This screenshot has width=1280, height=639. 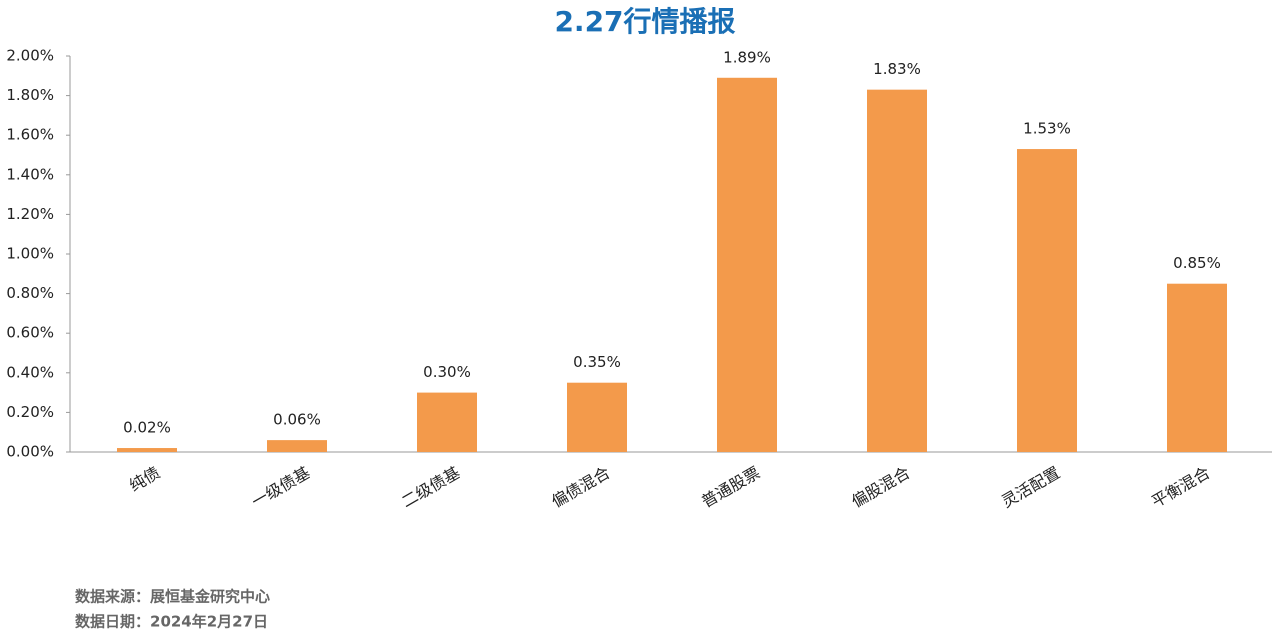 What do you see at coordinates (30, 174) in the screenshot?
I see `y-tick-label: 1.40%` at bounding box center [30, 174].